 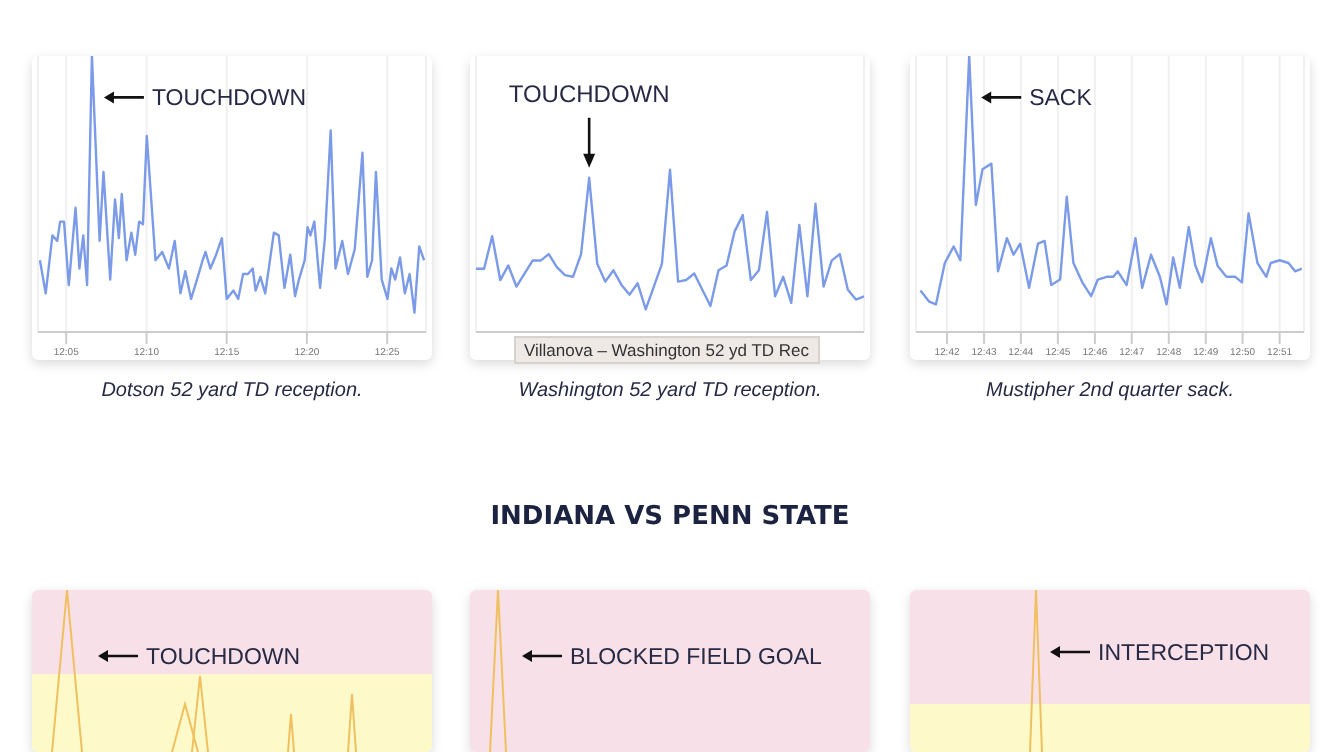 I want to click on text: BLOCKED FIELD GOAL, so click(x=697, y=658).